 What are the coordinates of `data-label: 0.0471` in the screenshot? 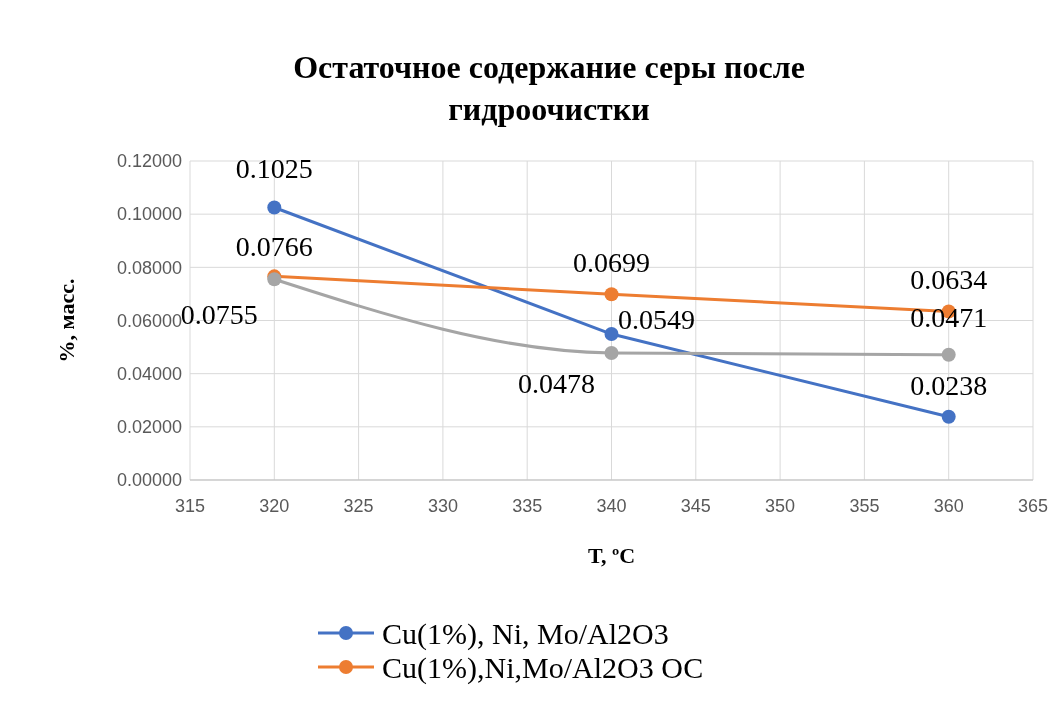 It's located at (949, 317).